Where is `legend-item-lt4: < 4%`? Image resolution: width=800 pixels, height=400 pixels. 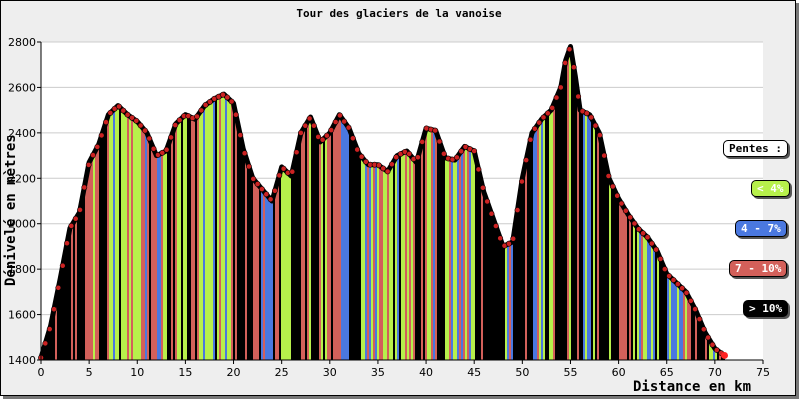
legend-item-lt4: < 4% is located at coordinates (770, 188).